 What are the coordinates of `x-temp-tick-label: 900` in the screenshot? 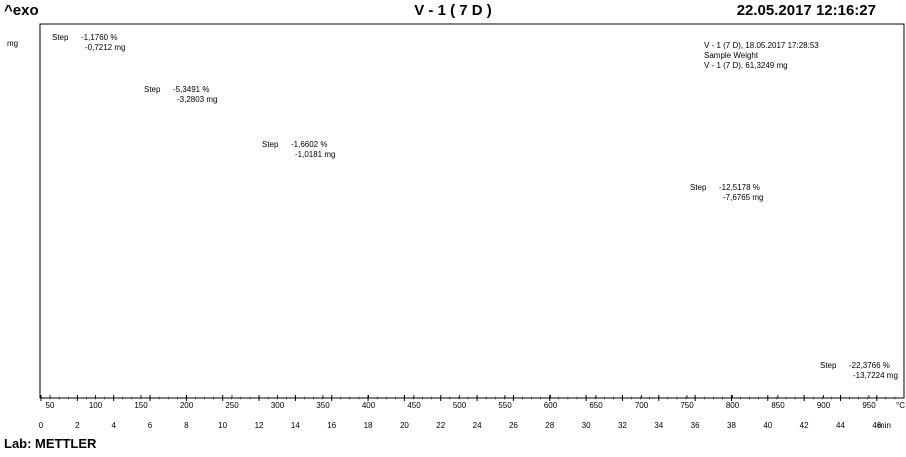 It's located at (824, 405).